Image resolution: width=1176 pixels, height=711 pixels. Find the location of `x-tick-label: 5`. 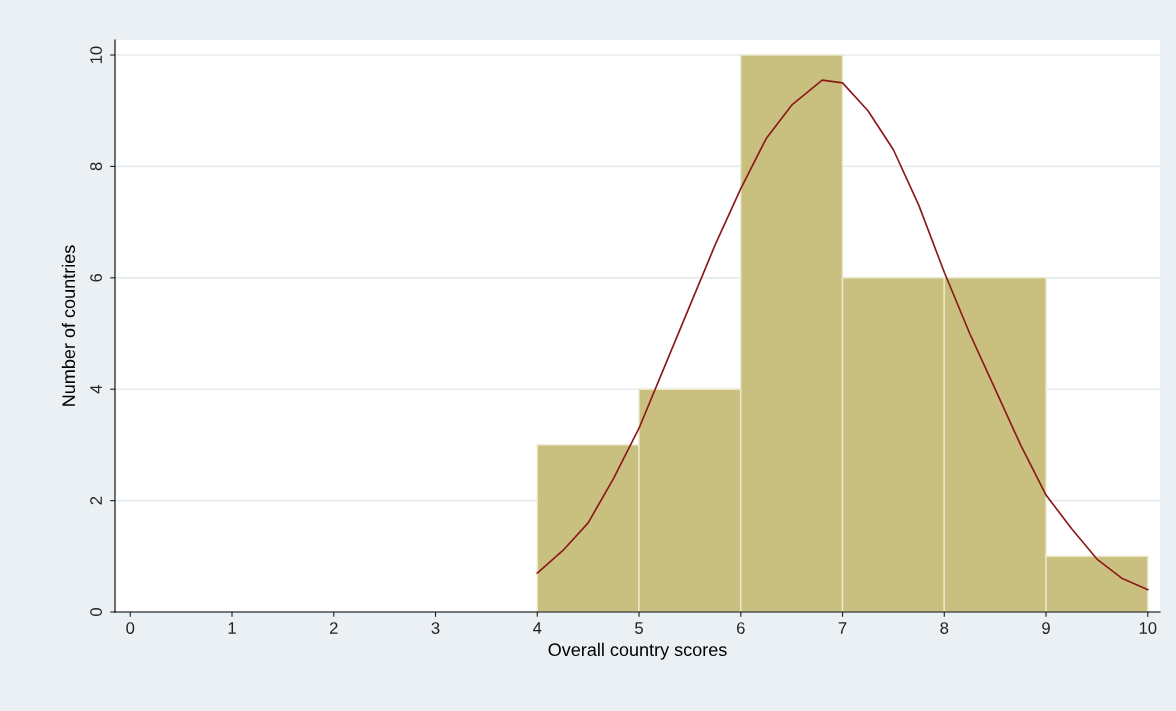

x-tick-label: 5 is located at coordinates (639, 628).